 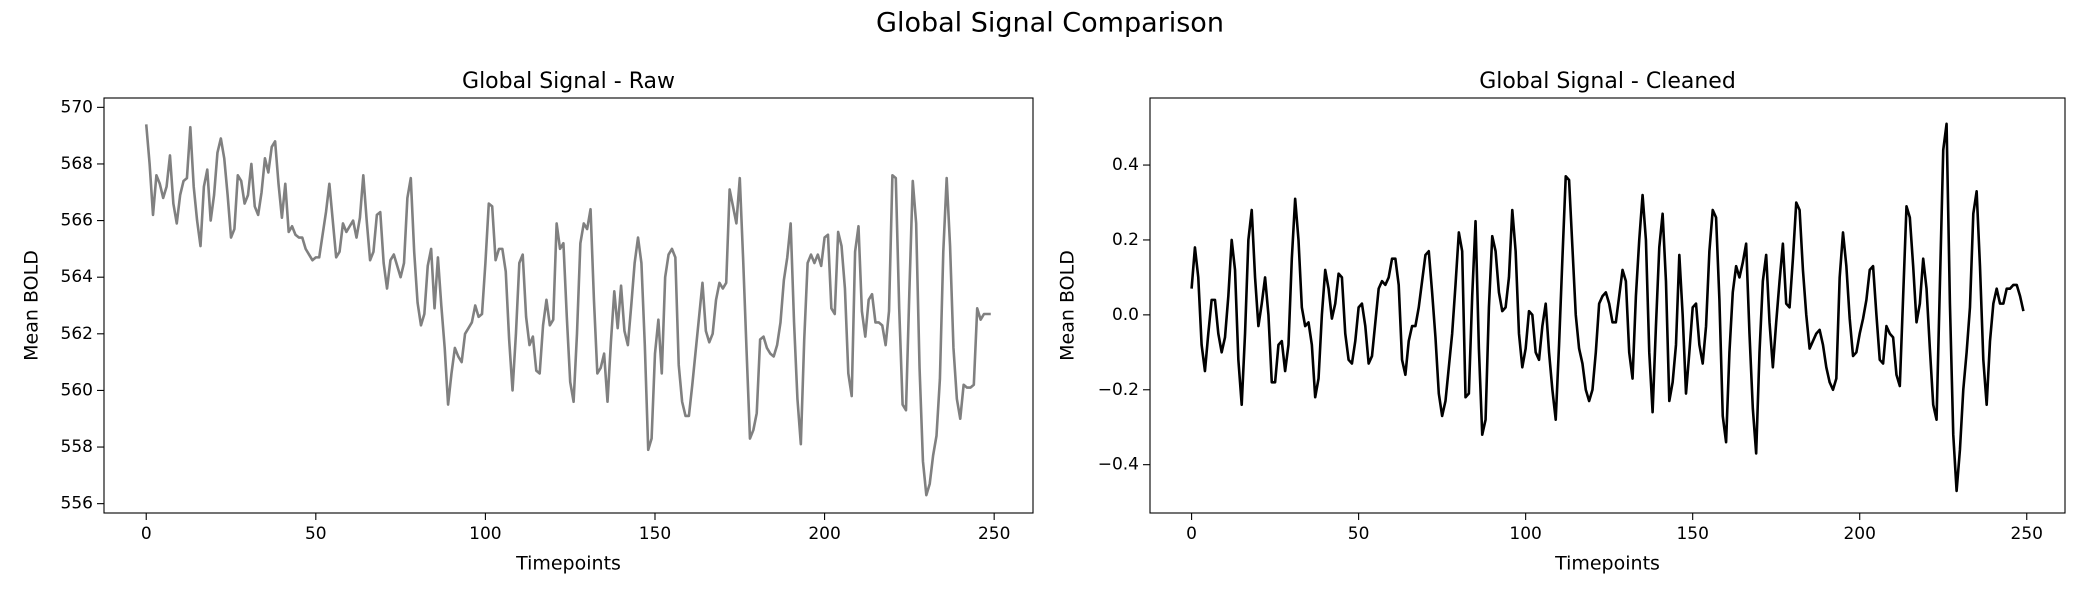 I want to click on y-tick-label: 556, so click(x=77, y=504).